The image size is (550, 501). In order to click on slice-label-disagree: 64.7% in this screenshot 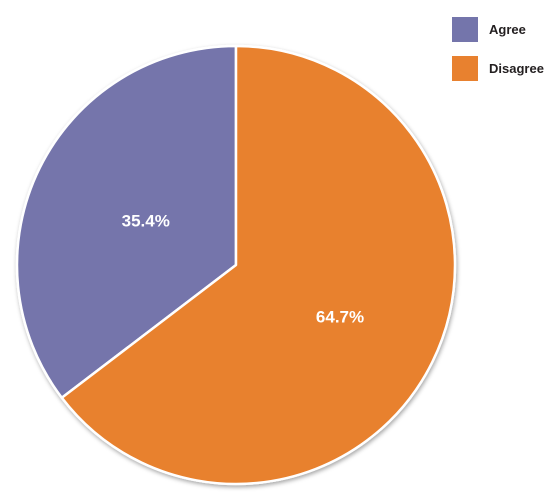, I will do `click(340, 317)`.